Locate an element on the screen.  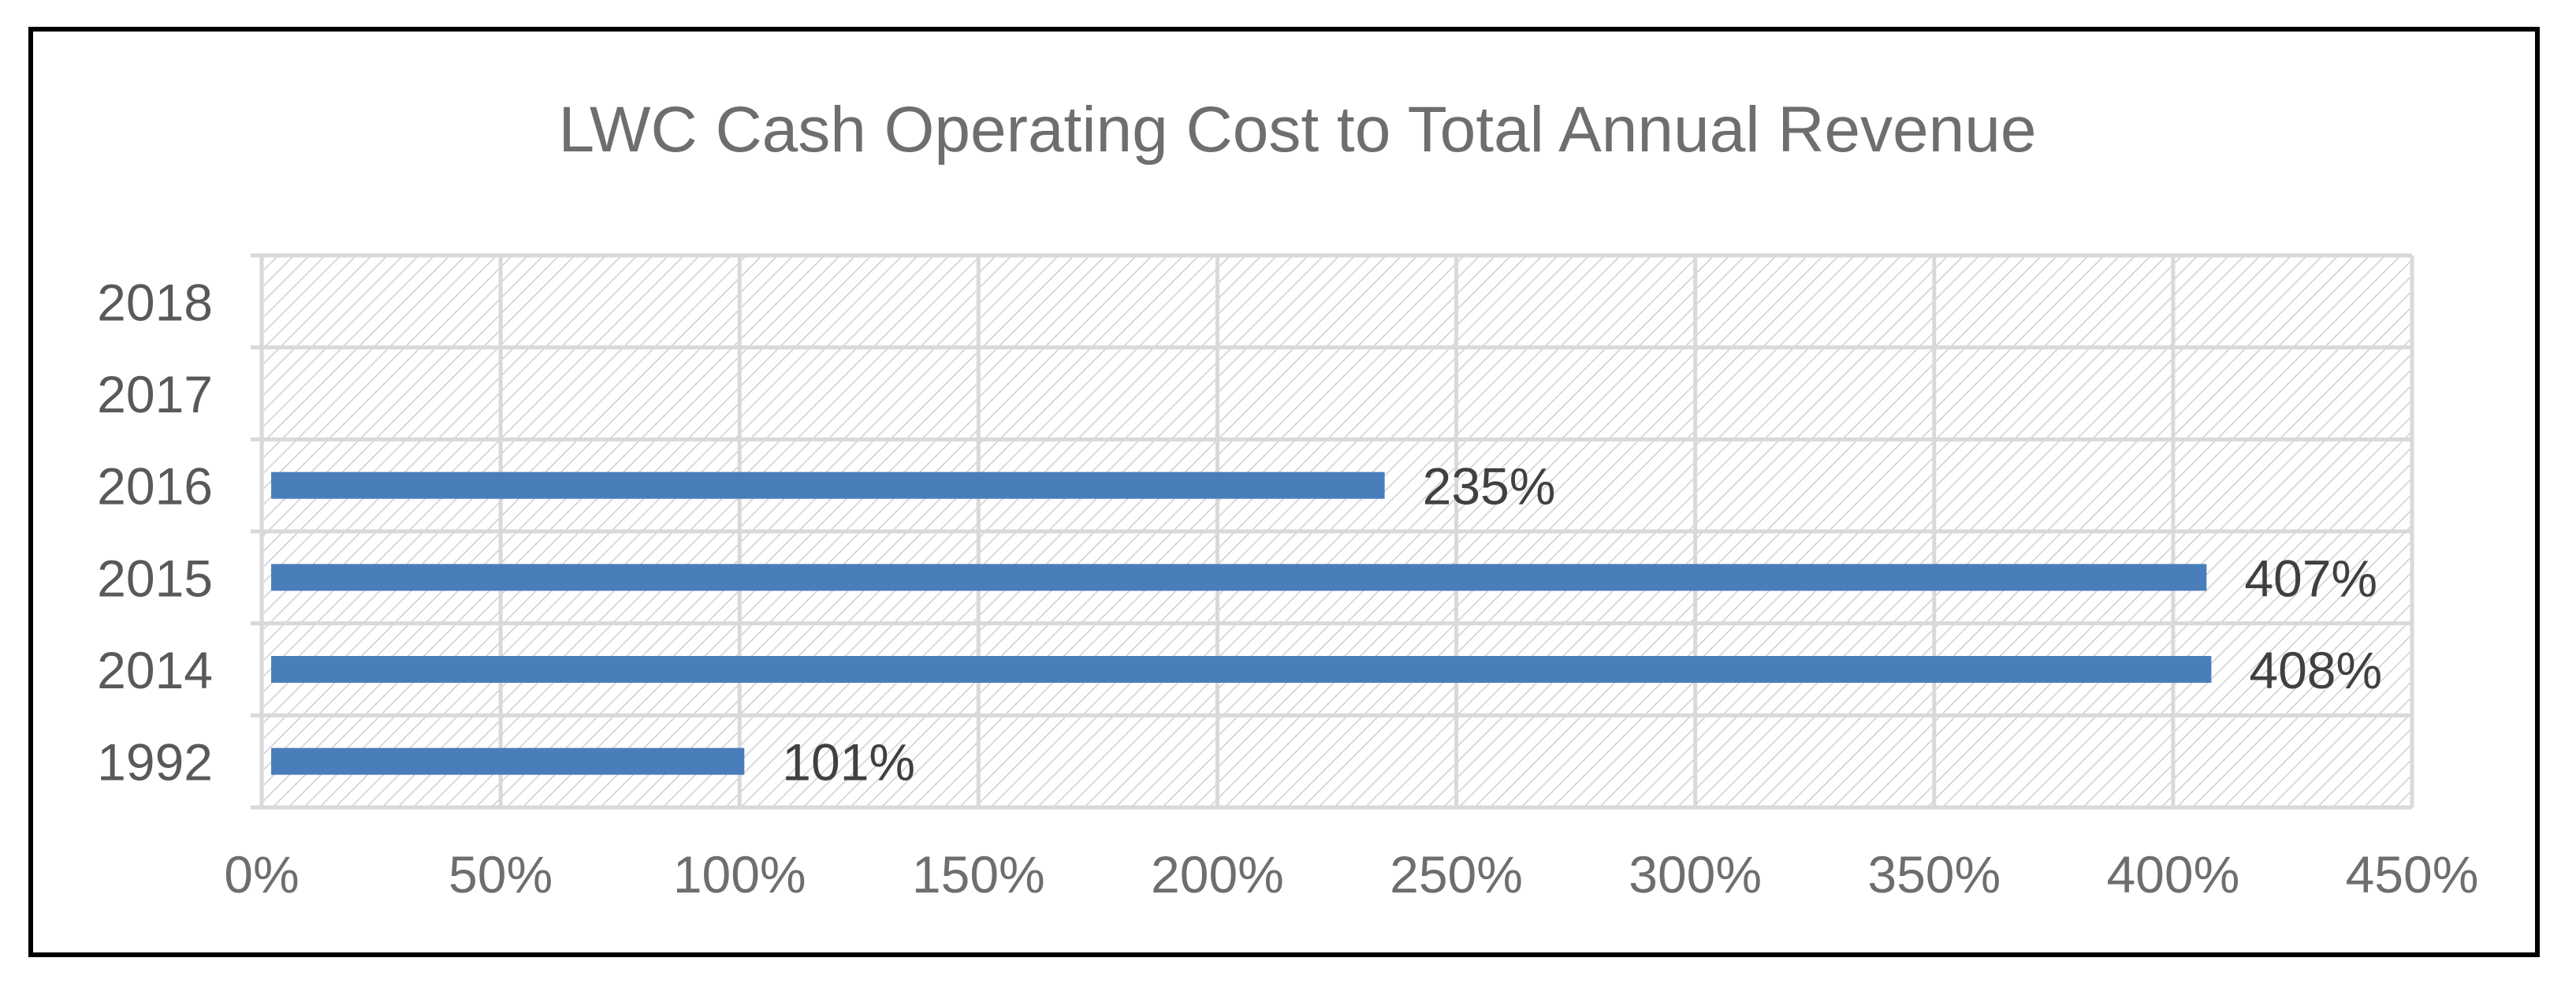
x-tick-label: 400% is located at coordinates (2172, 874).